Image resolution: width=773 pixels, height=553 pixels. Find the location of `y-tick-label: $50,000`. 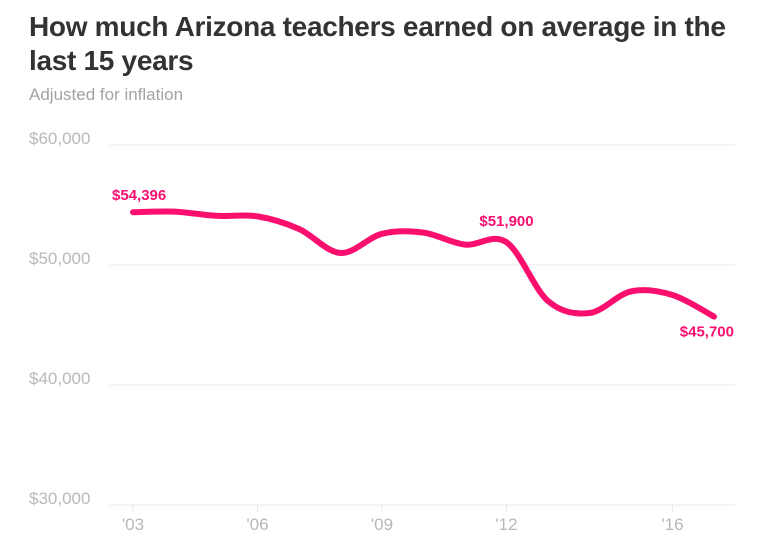

y-tick-label: $50,000 is located at coordinates (59, 258).